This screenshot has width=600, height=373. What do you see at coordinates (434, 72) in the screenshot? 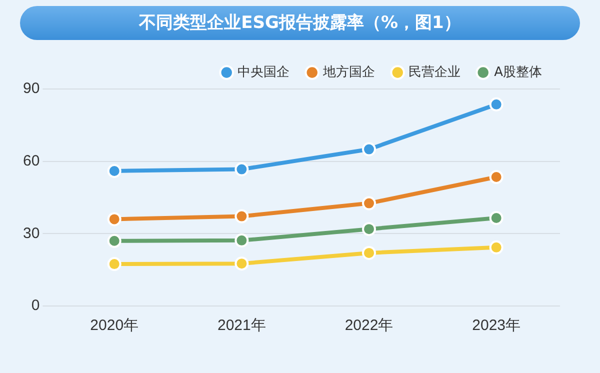
I see `legend-label: 民营企业` at bounding box center [434, 72].